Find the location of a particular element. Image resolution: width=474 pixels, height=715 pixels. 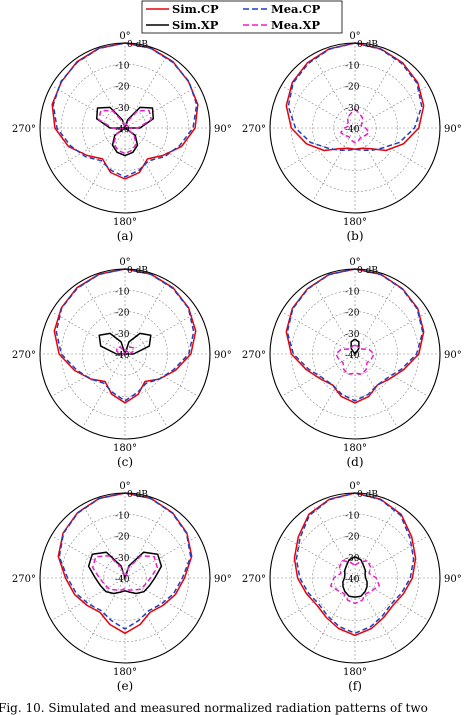

panel-label: (a) is located at coordinates (125, 236).